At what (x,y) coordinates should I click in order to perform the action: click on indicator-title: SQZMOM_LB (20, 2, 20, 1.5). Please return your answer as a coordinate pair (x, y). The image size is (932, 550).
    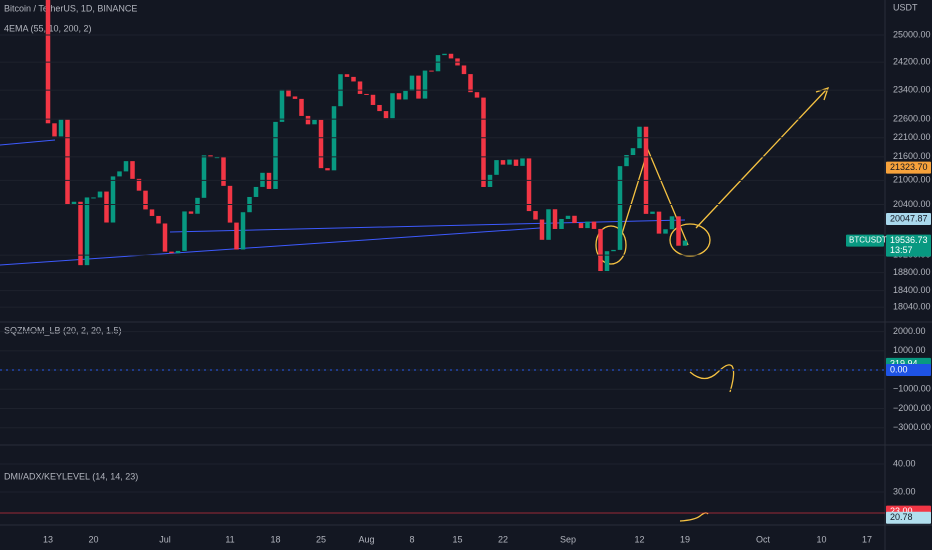
    Looking at the image, I should click on (63, 330).